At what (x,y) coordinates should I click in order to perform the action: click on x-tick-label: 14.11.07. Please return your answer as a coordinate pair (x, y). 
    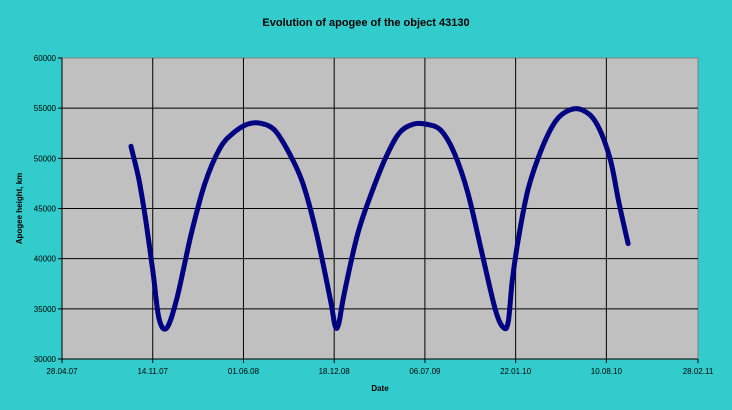
    Looking at the image, I should click on (152, 371).